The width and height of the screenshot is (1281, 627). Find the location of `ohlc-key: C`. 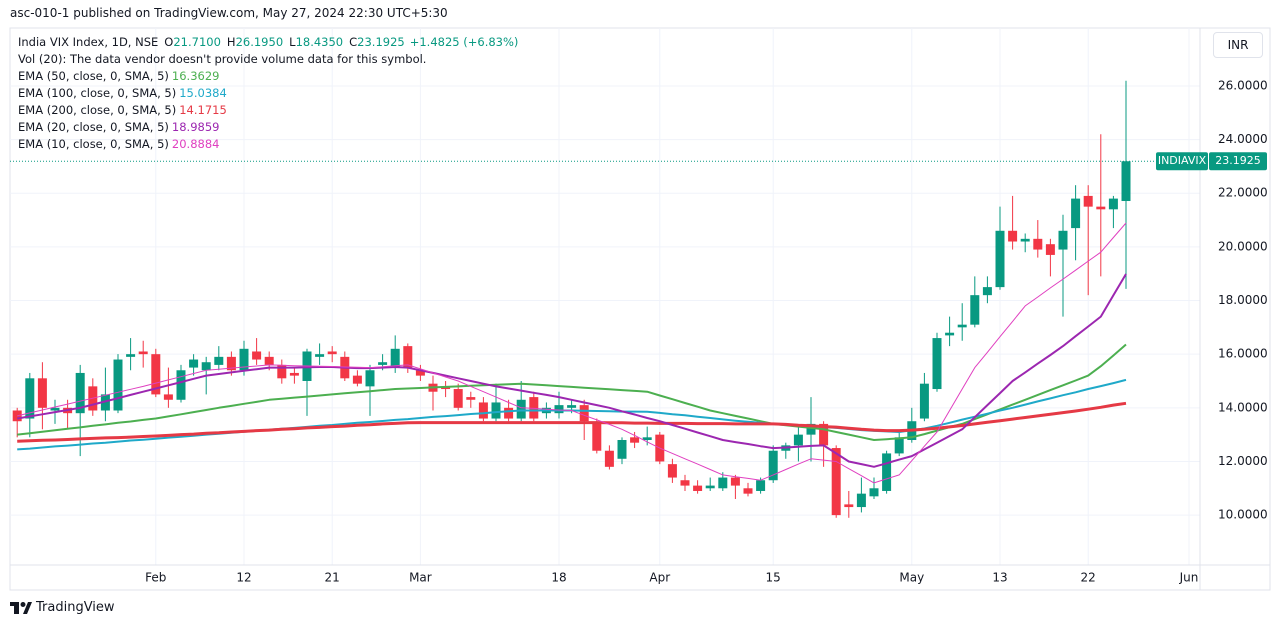

ohlc-key: C is located at coordinates (353, 42).